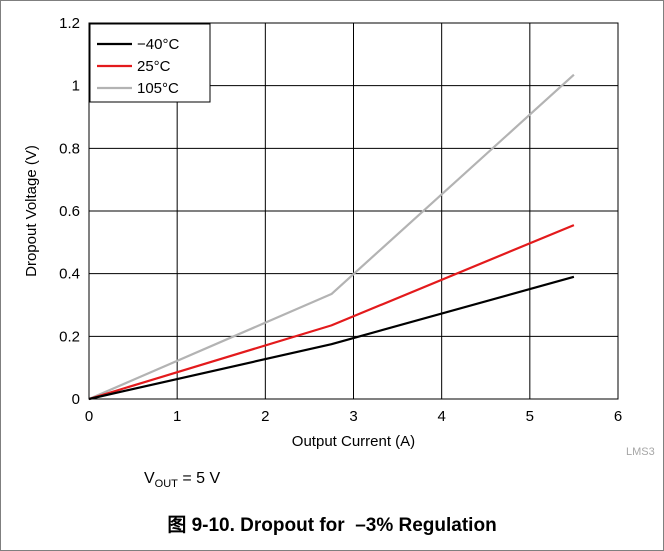 The image size is (664, 551). Describe the element at coordinates (154, 66) in the screenshot. I see `legend-entry: 25°C` at that location.